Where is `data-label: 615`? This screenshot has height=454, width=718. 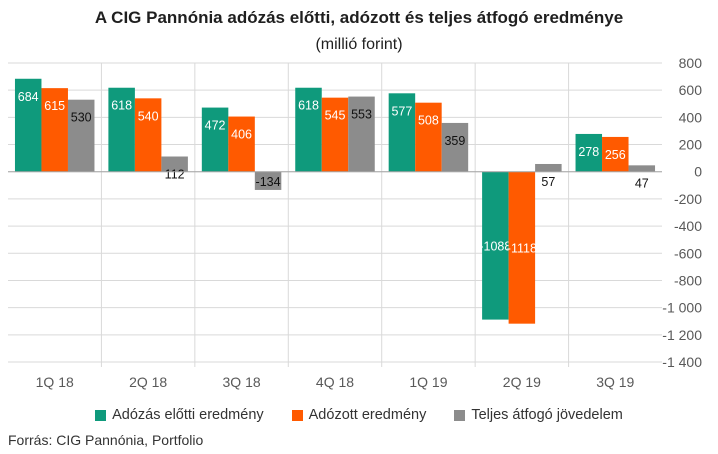 data-label: 615 is located at coordinates (54, 106).